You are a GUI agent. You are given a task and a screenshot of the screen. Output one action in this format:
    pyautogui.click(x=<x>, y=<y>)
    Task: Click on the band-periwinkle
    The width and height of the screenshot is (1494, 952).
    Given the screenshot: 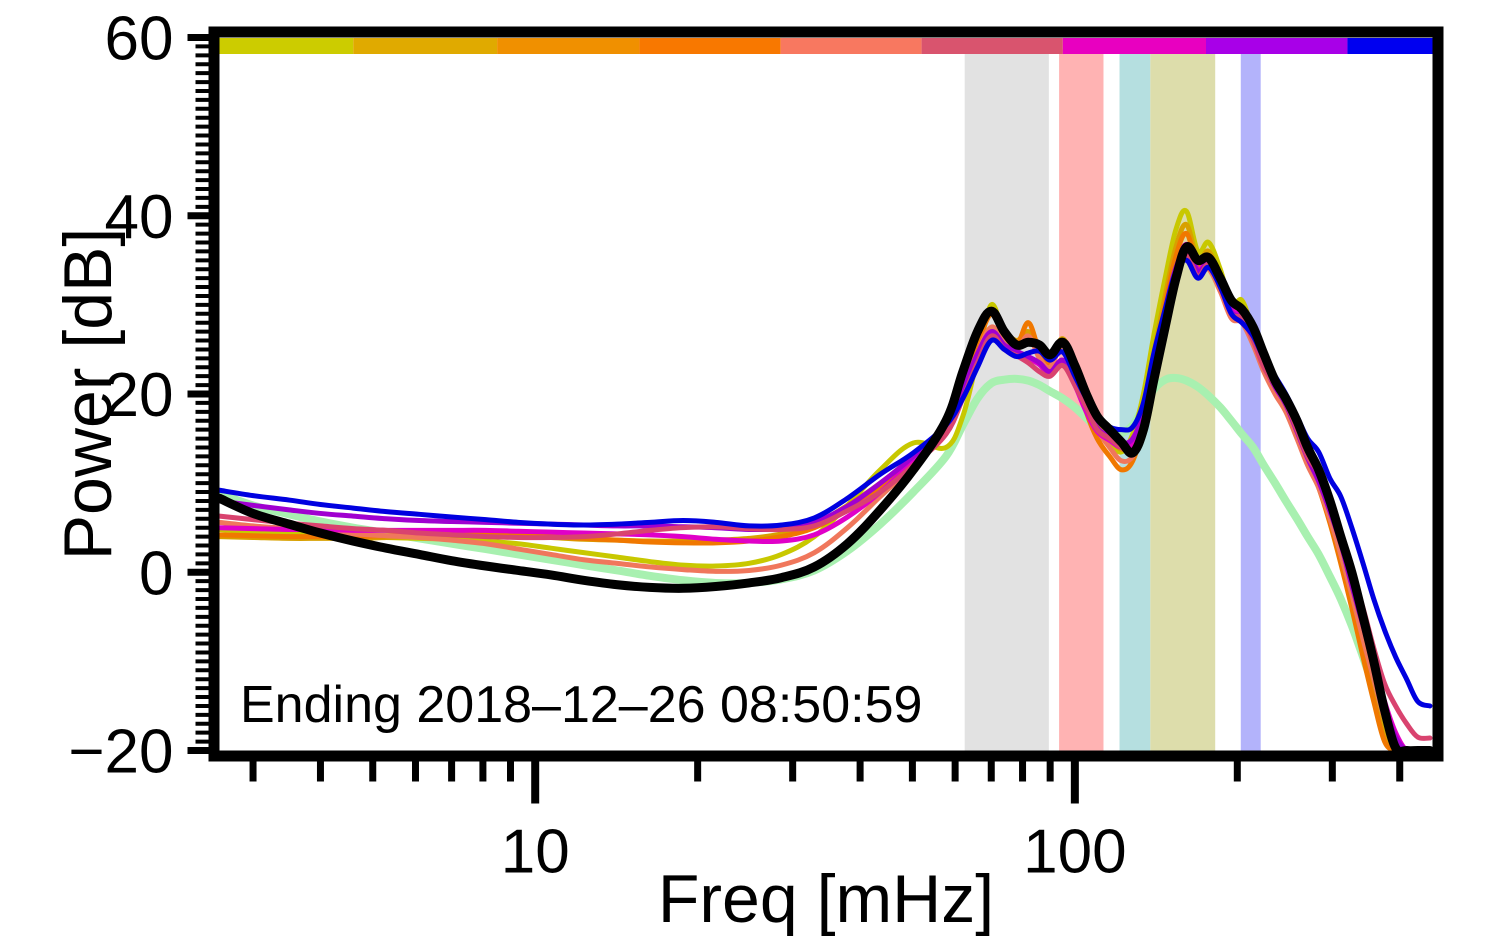 What is the action you would take?
    pyautogui.click(x=1250, y=400)
    